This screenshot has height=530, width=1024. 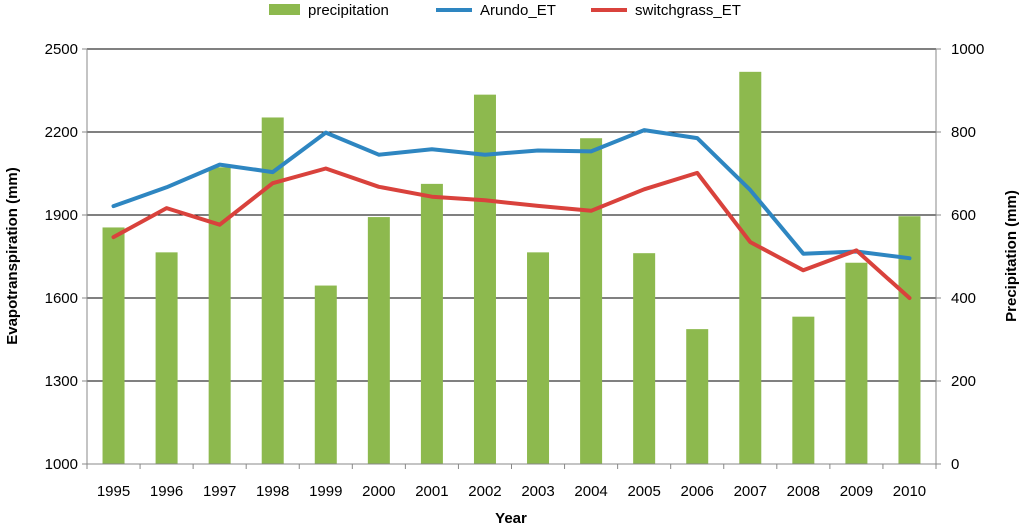 What do you see at coordinates (219, 491) in the screenshot?
I see `x-tick-label-1997: 1997` at bounding box center [219, 491].